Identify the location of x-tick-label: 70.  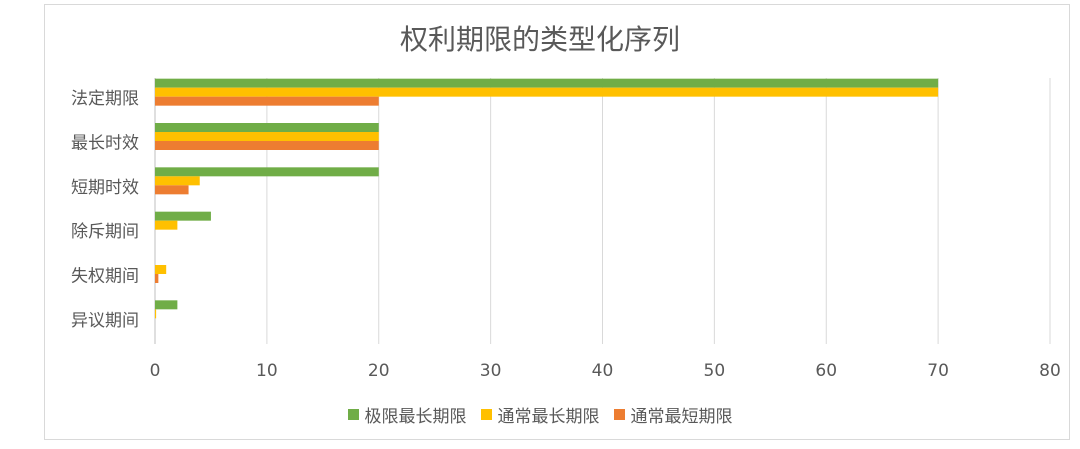
(938, 371).